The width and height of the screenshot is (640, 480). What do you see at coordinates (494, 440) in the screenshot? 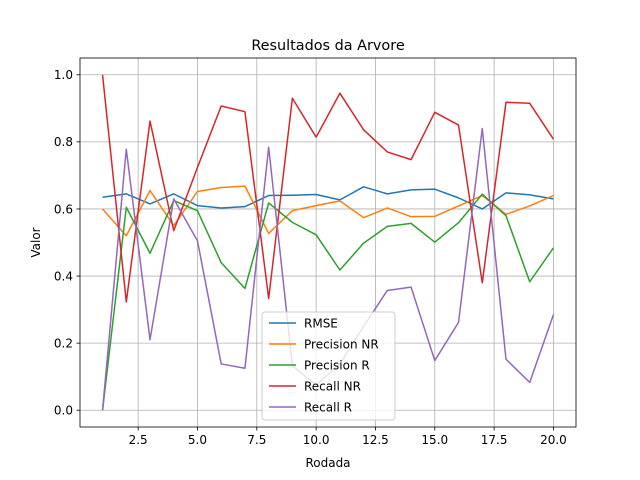
I see `x-tick-label: 17.5` at bounding box center [494, 440].